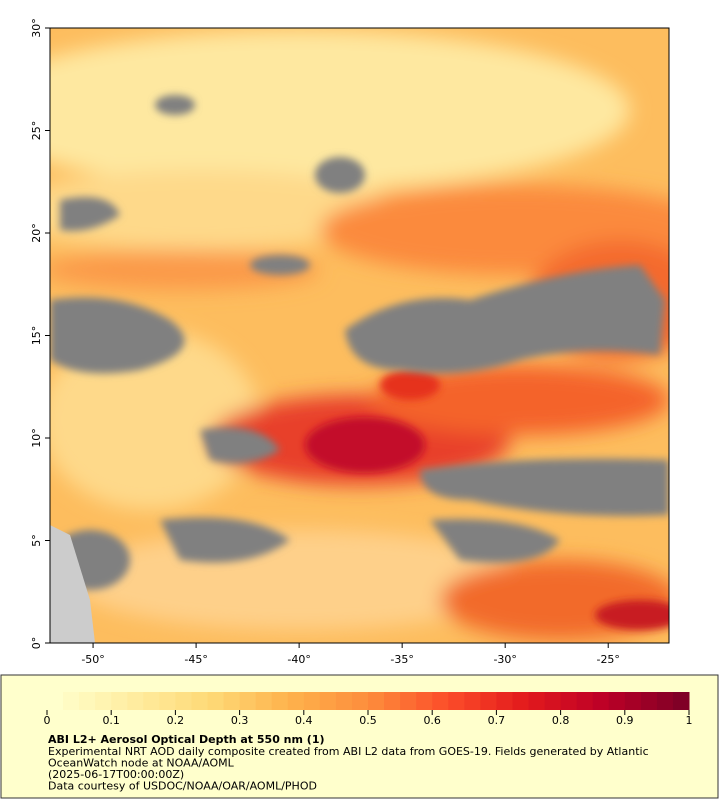 The image size is (720, 804). What do you see at coordinates (176, 720) in the screenshot?
I see `colorbar-tick-label: 0.2` at bounding box center [176, 720].